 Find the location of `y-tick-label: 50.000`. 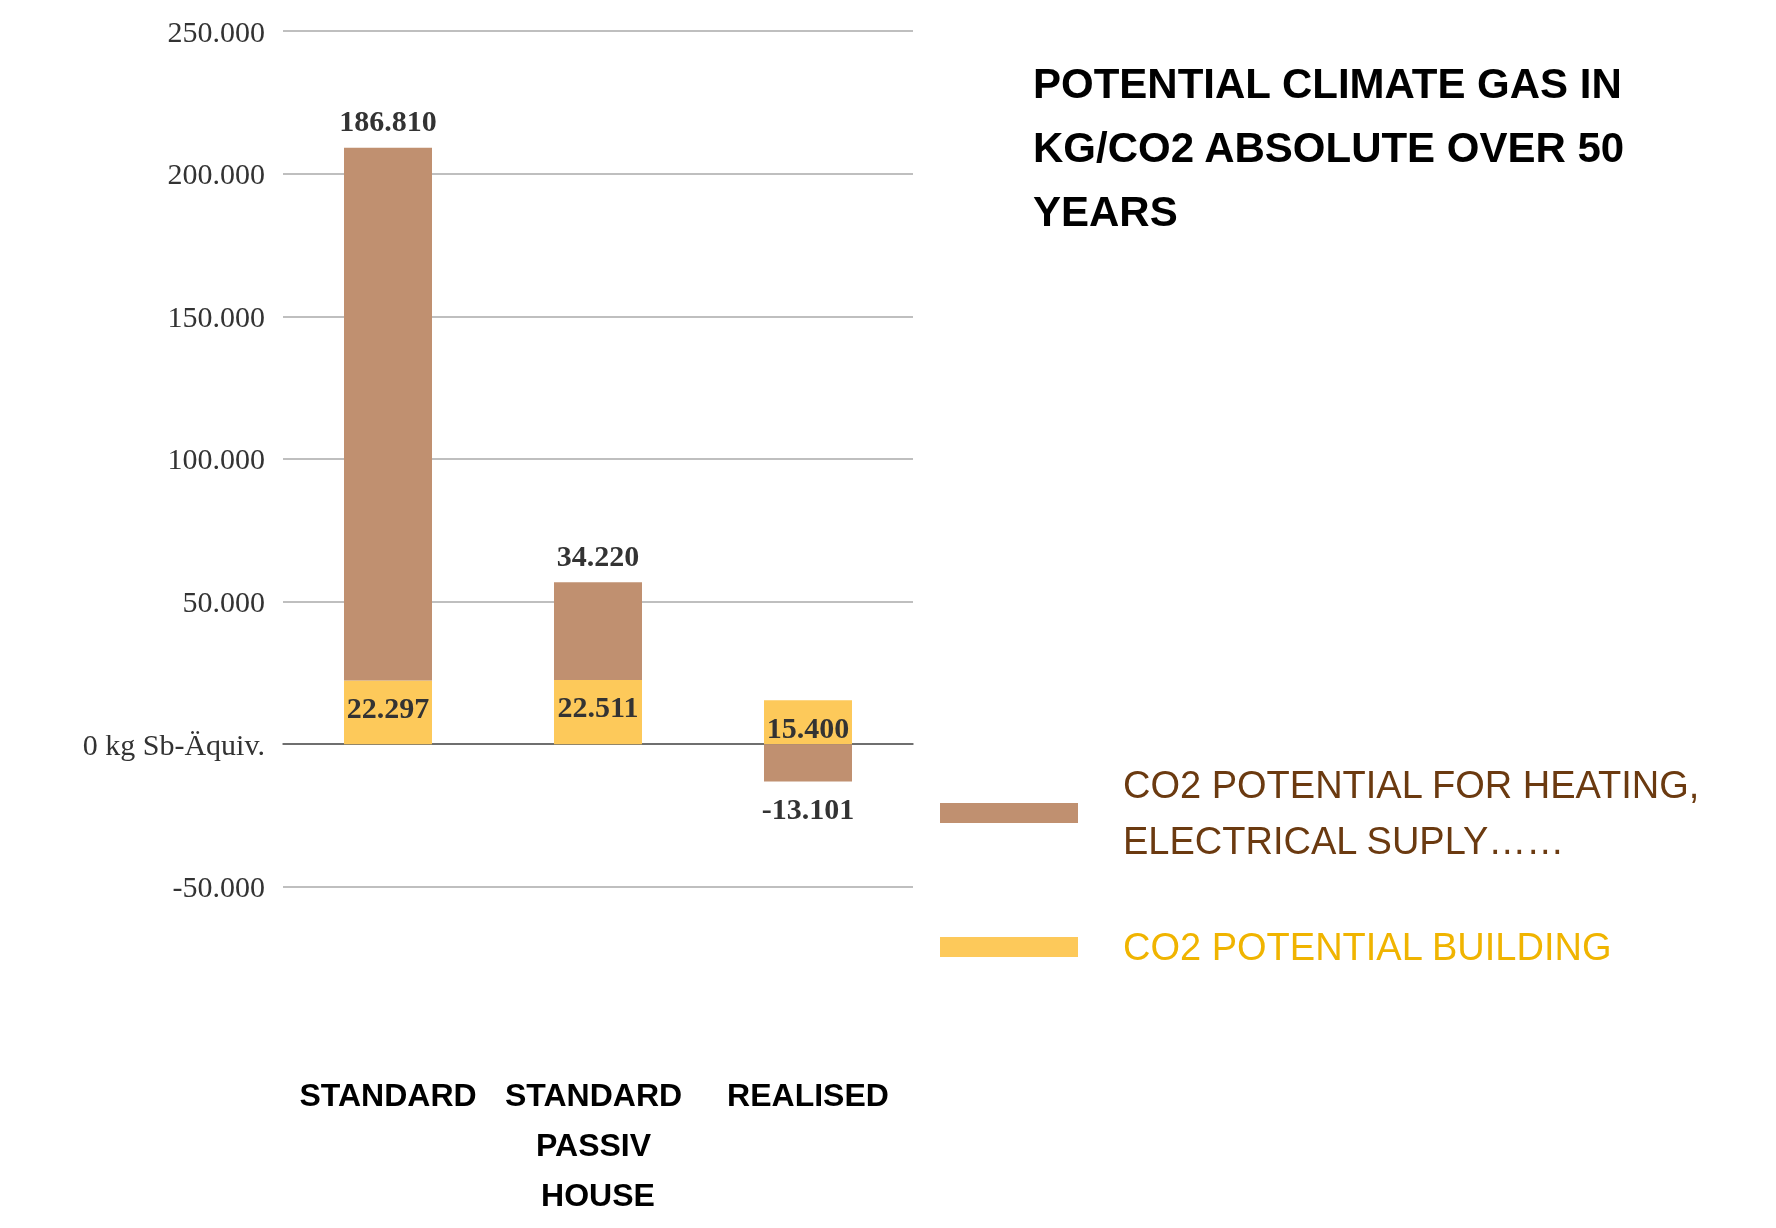

y-tick-label: 50.000 is located at coordinates (223, 602).